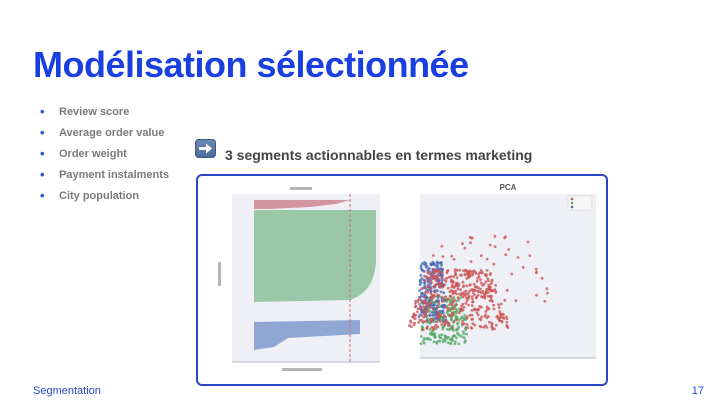 The height and width of the screenshot is (405, 720). What do you see at coordinates (90, 195) in the screenshot?
I see `bullet-item: • City population` at bounding box center [90, 195].